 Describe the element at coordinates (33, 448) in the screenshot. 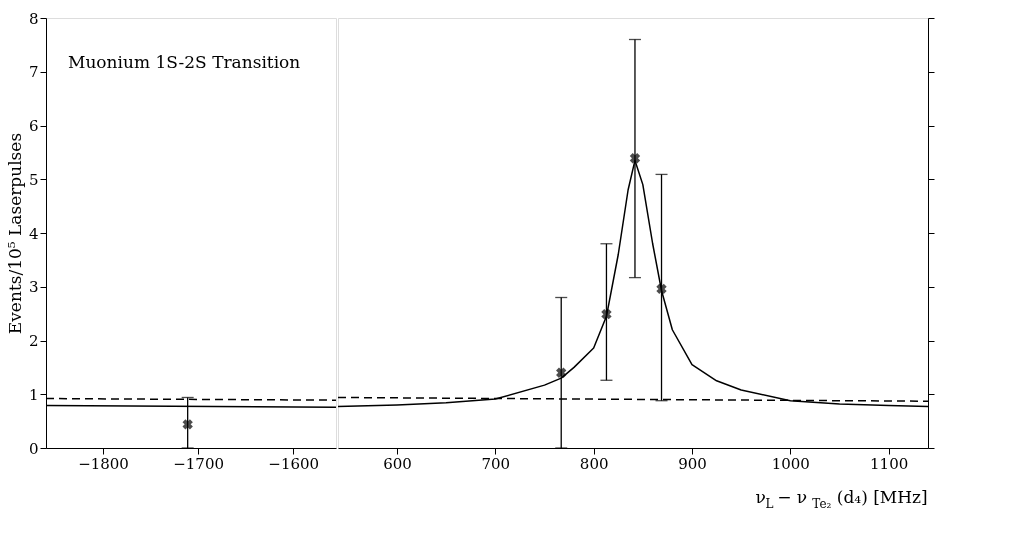

I see `y-tick-label: 0` at that location.